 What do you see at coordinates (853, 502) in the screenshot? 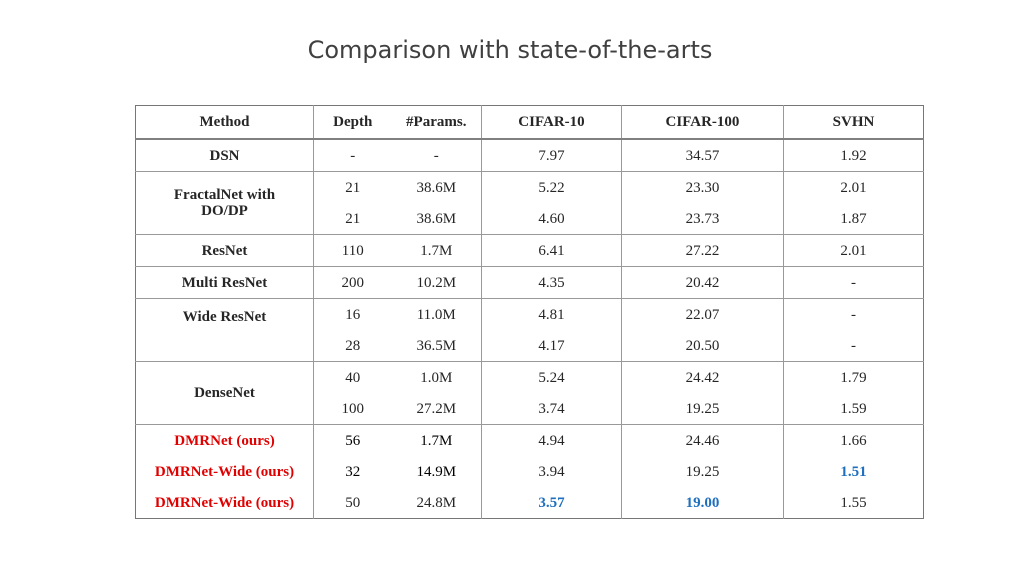
I see `svhn-cell: 1.55` at bounding box center [853, 502].